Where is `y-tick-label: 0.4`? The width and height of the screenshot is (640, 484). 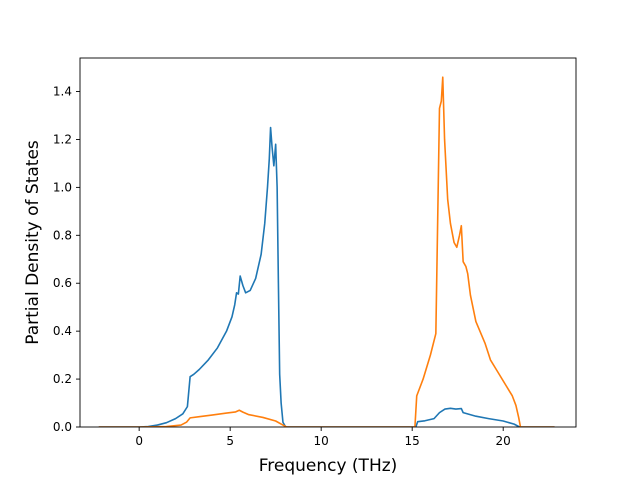 y-tick-label: 0.4 is located at coordinates (62, 331).